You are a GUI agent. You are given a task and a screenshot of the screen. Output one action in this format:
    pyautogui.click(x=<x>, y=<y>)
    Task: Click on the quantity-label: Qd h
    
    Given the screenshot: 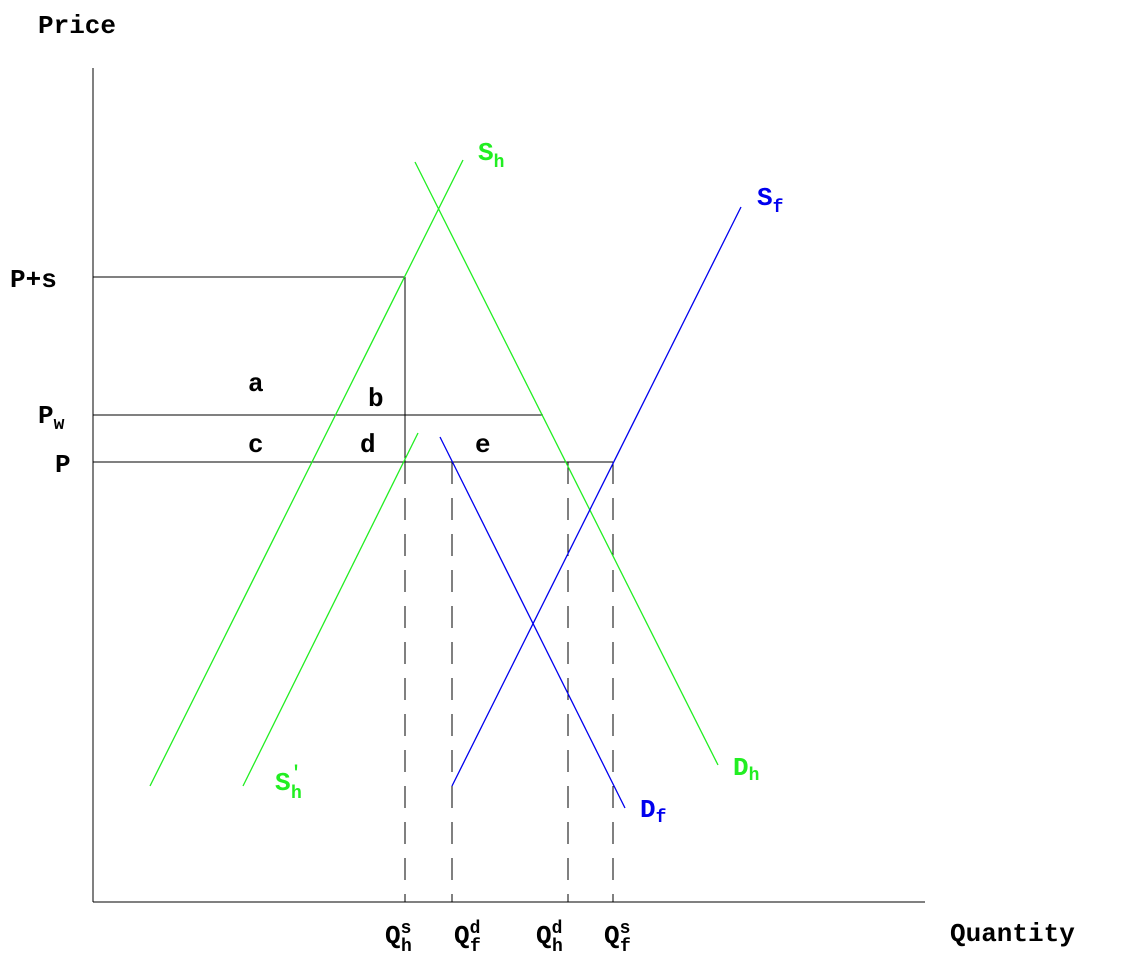 What is the action you would take?
    pyautogui.click(x=549, y=938)
    